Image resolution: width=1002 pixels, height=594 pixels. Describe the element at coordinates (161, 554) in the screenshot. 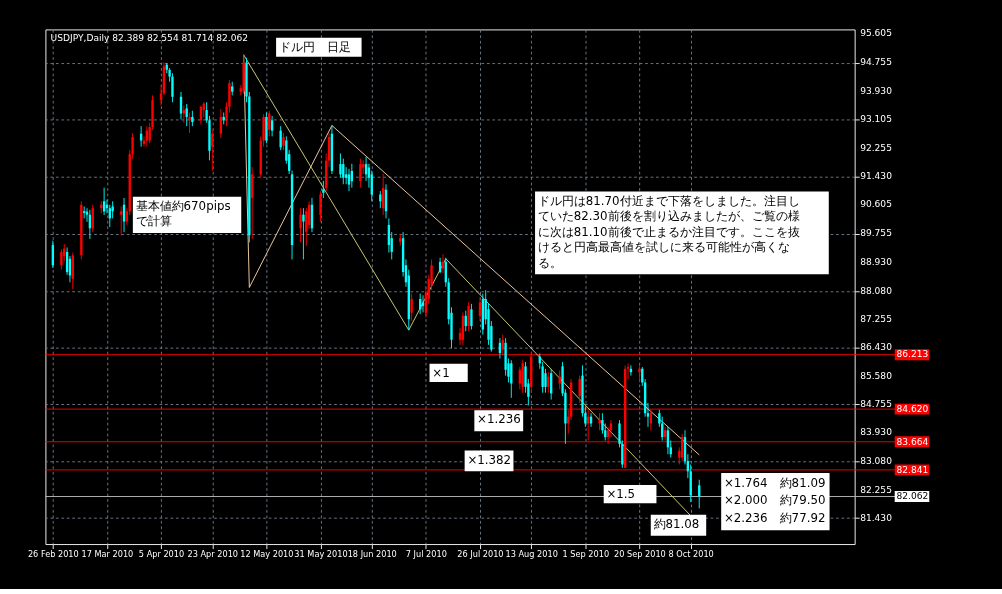

I see `x-tick-label: 5 Apr 2010` at that location.